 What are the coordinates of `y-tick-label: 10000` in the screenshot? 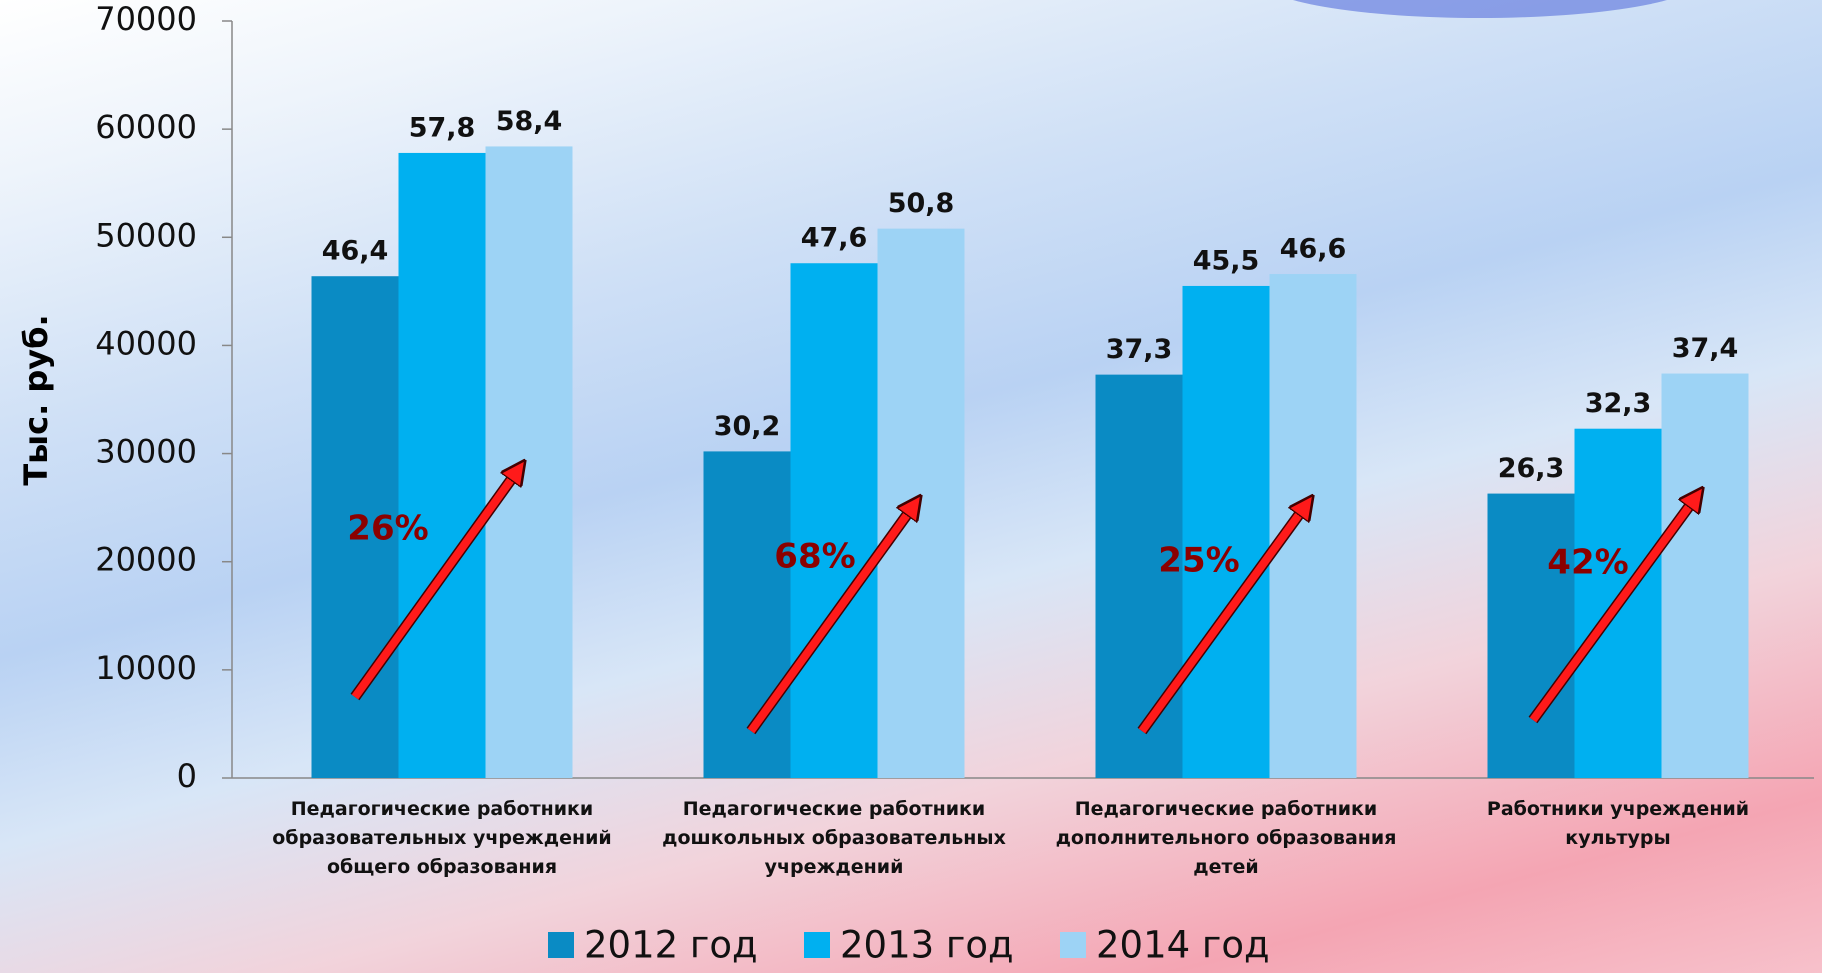 It's located at (146, 668).